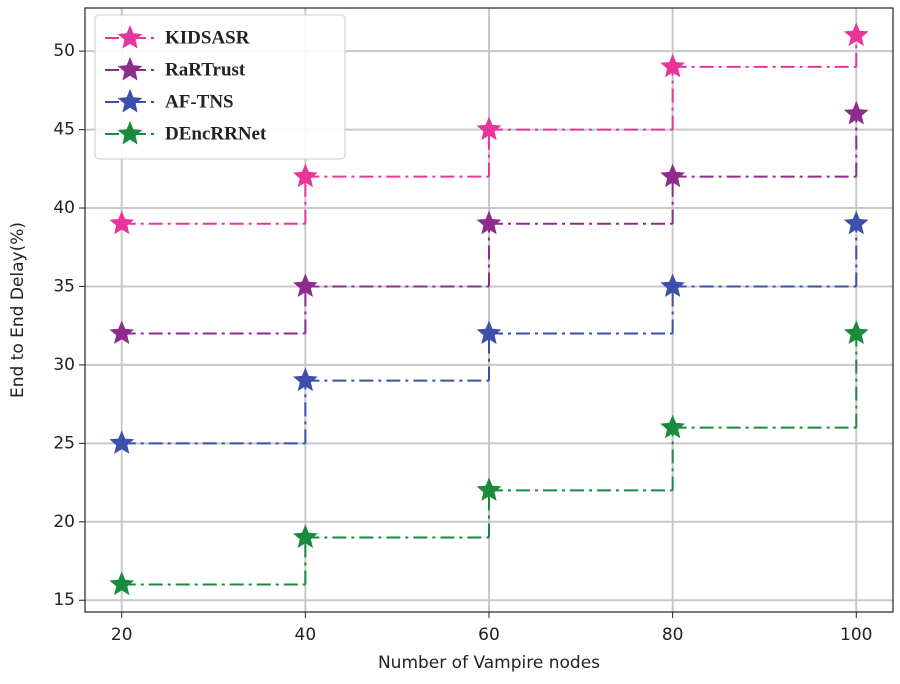 The width and height of the screenshot is (900, 684). I want to click on x-tick-label: 60, so click(489, 635).